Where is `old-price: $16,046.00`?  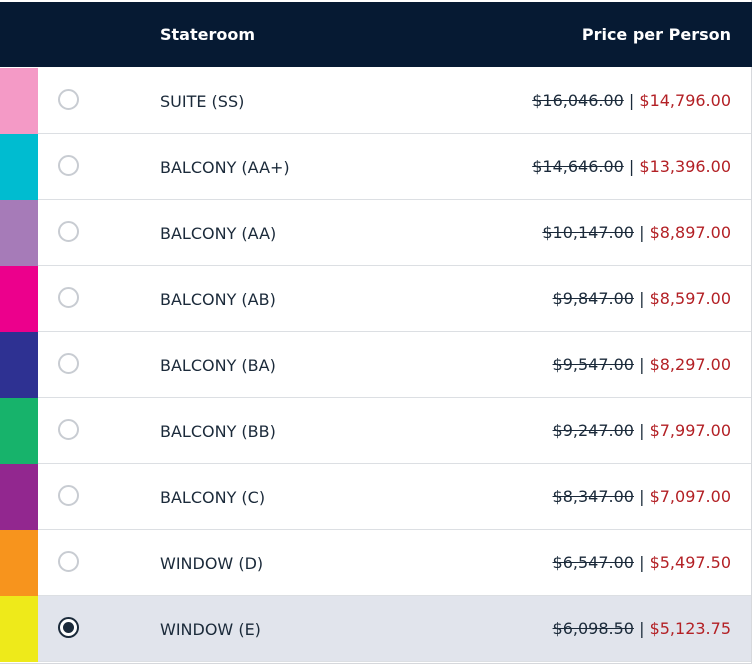 old-price: $16,046.00 is located at coordinates (578, 100).